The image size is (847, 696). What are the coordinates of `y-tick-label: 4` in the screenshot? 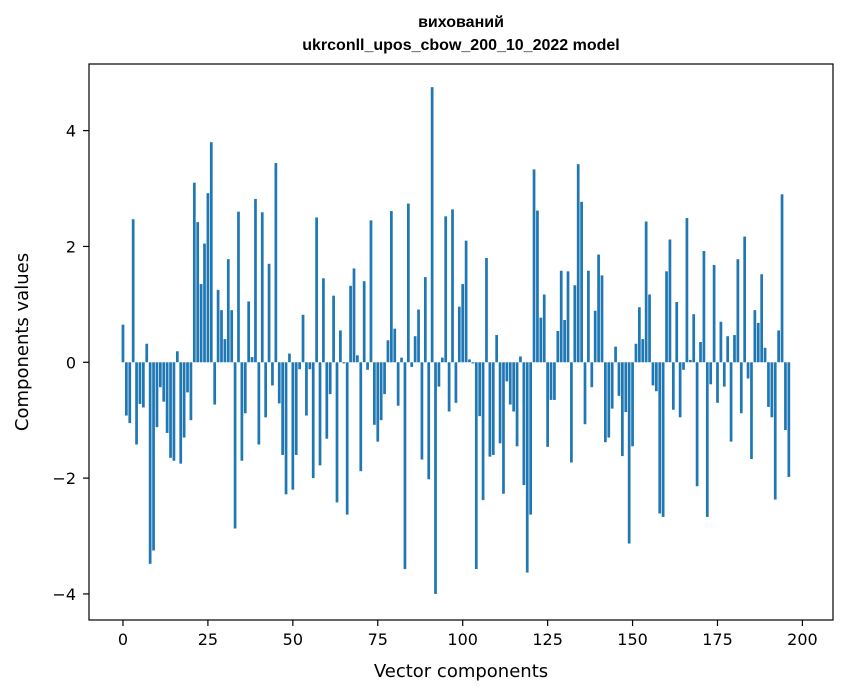 It's located at (71, 131).